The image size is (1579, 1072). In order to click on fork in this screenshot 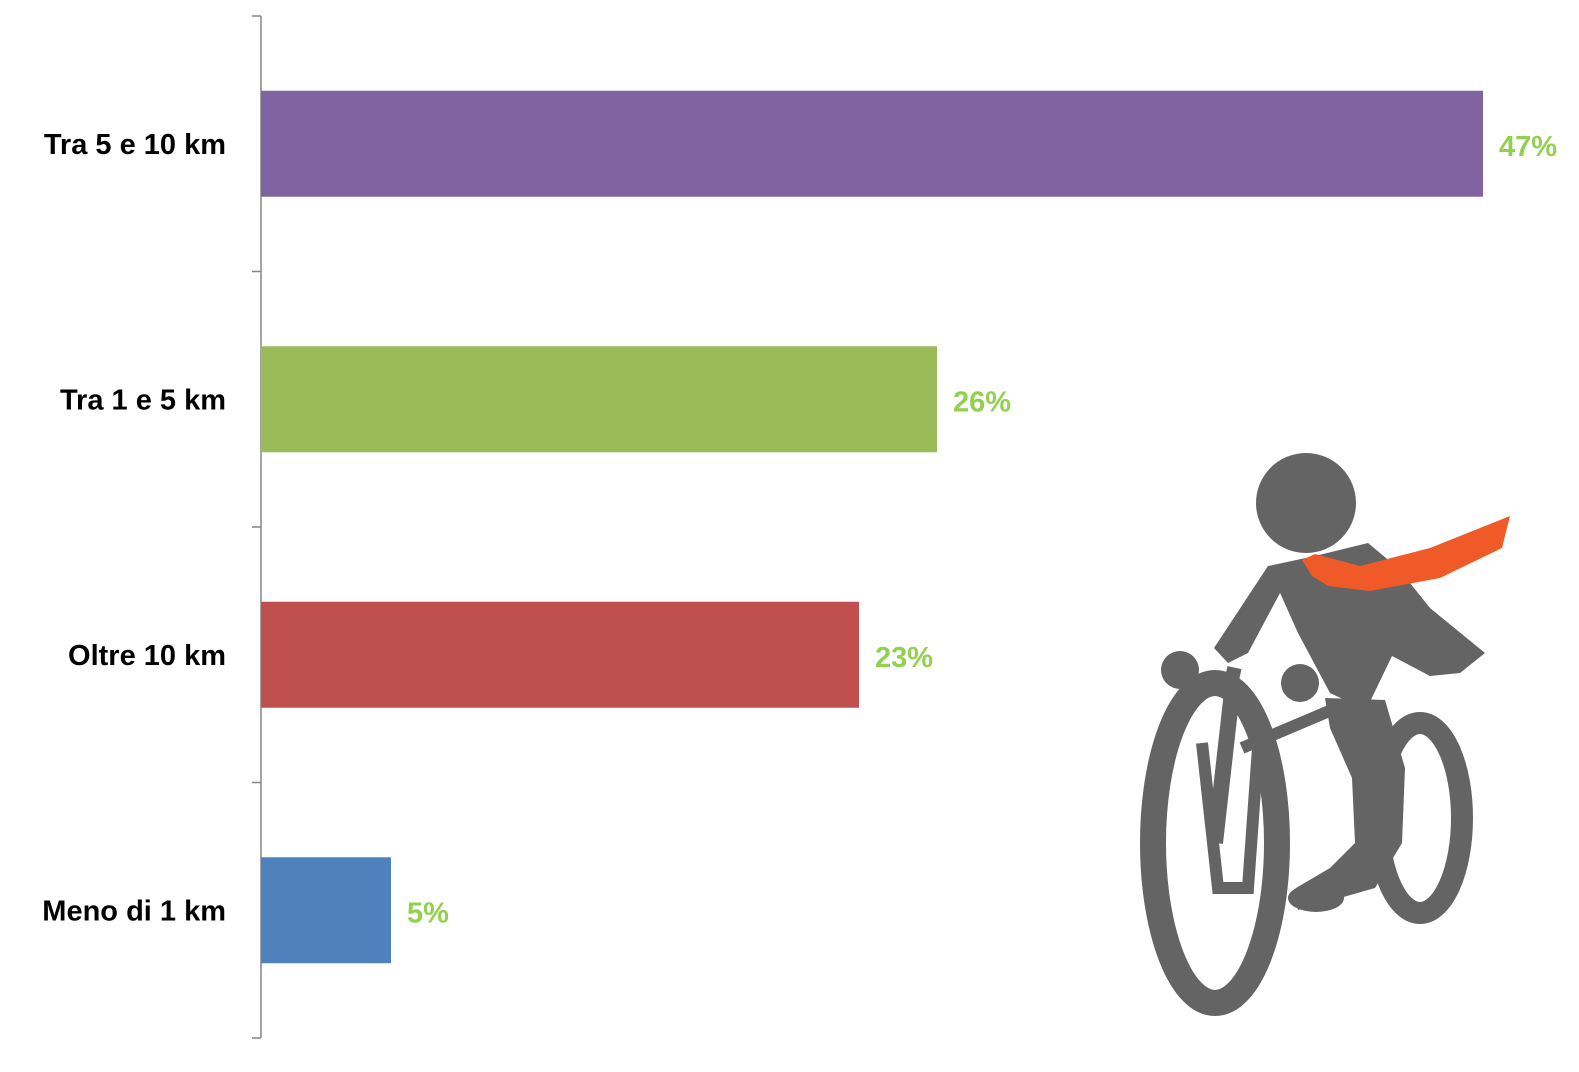, I will do `click(1224, 763)`.